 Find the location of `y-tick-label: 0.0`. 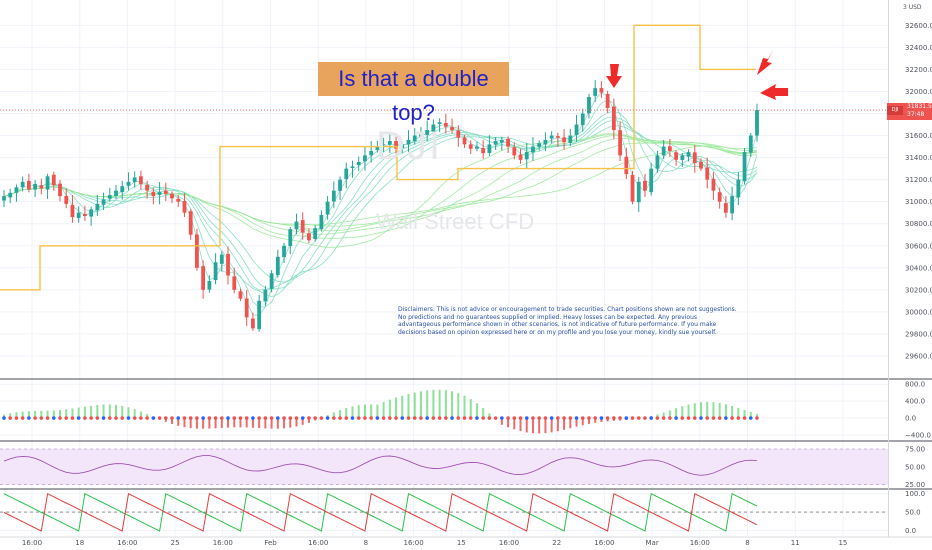

y-tick-label: 0.0 is located at coordinates (910, 419).